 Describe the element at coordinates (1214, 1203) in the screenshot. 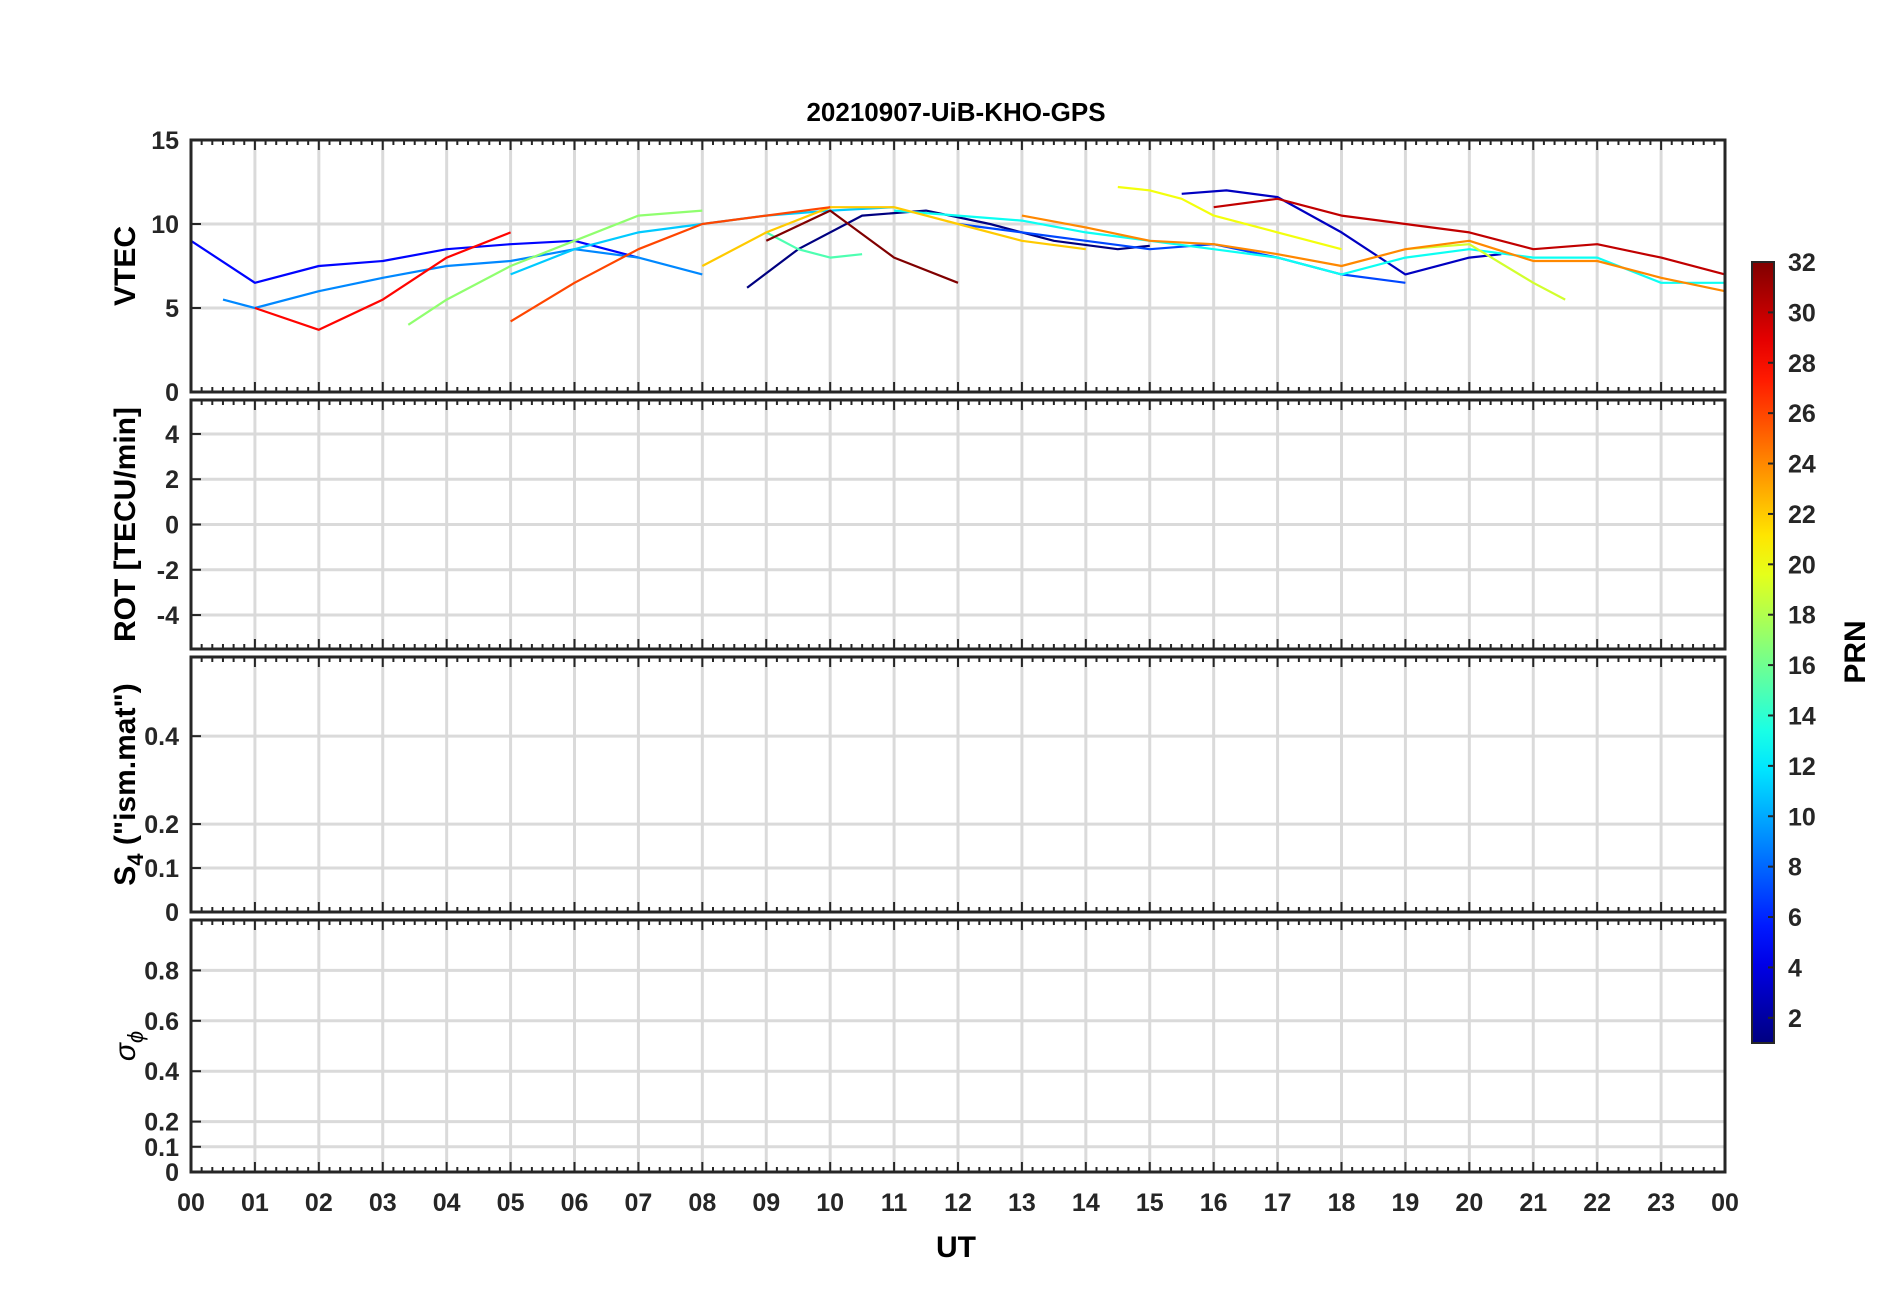

I see `x-tick-label: 16` at that location.